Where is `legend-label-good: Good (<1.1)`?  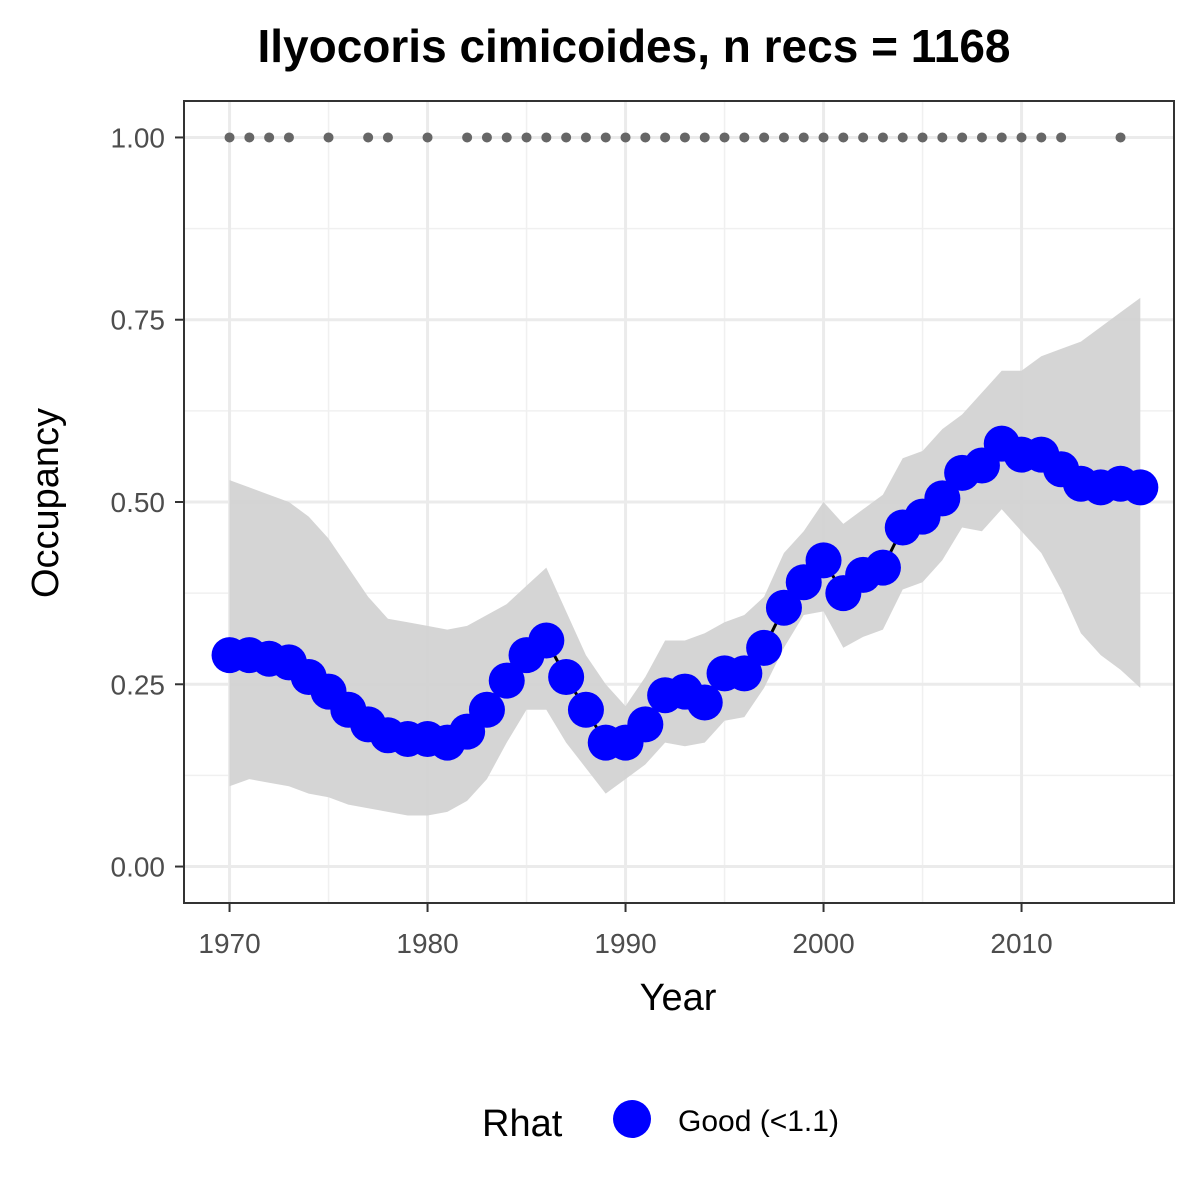 legend-label-good: Good (<1.1) is located at coordinates (758, 1121).